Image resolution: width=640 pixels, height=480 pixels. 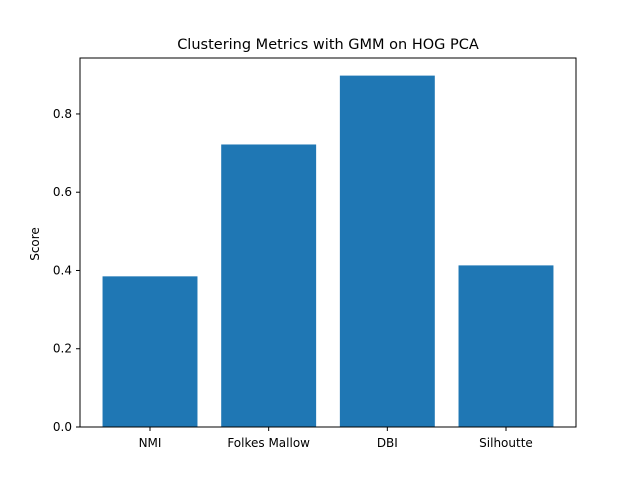 What do you see at coordinates (336, 438) in the screenshot?
I see `x-axis-ticks: NMI Folkes Mallow DBI Silhoutte` at bounding box center [336, 438].